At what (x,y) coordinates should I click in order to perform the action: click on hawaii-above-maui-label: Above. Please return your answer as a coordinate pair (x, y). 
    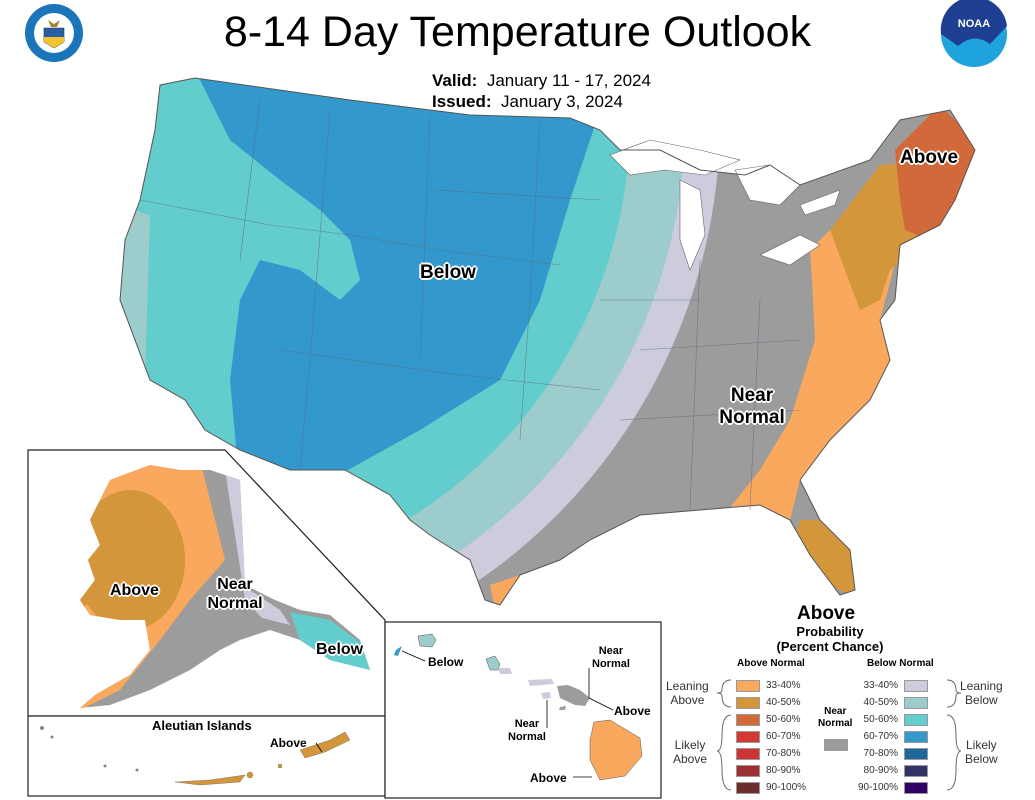
    Looking at the image, I should click on (632, 711).